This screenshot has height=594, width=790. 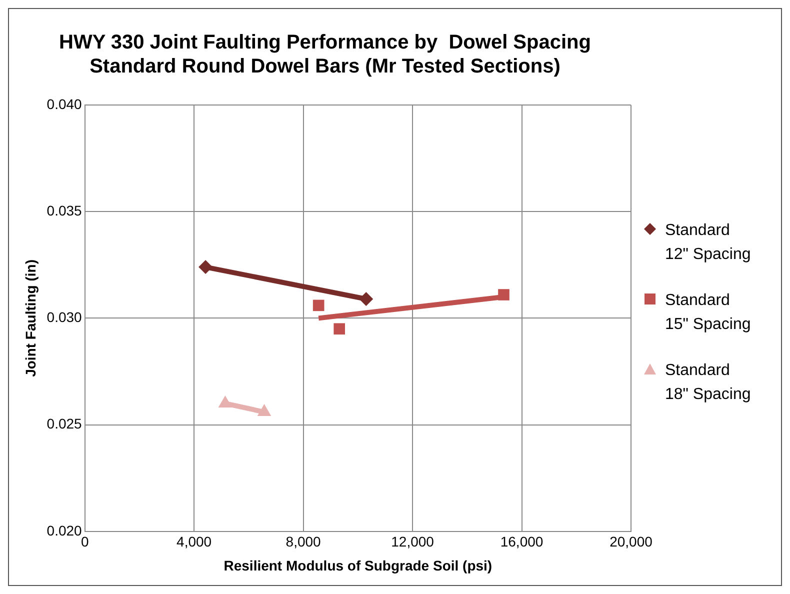 I want to click on x-tick-label: 20,000, so click(x=631, y=542).